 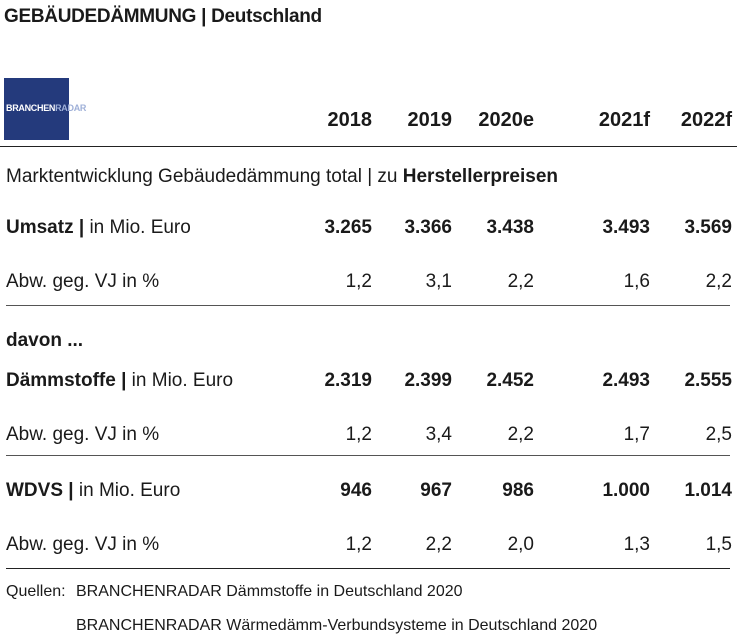 I want to click on column-header-2019: 2019, so click(x=430, y=120).